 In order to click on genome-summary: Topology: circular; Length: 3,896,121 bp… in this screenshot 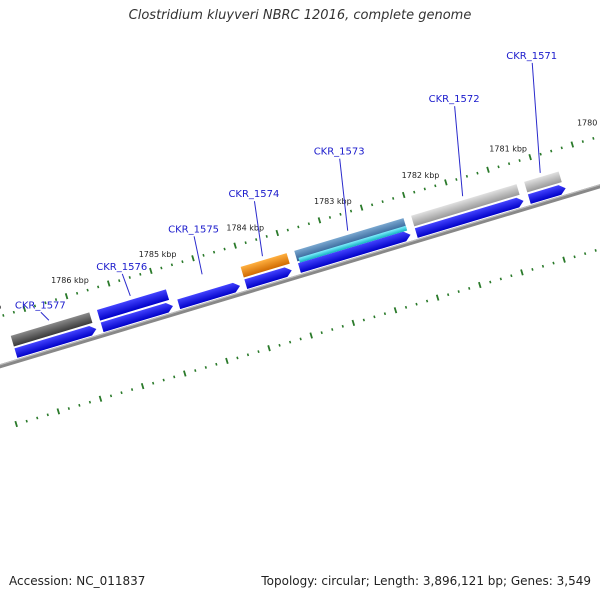, I will do `click(426, 581)`.